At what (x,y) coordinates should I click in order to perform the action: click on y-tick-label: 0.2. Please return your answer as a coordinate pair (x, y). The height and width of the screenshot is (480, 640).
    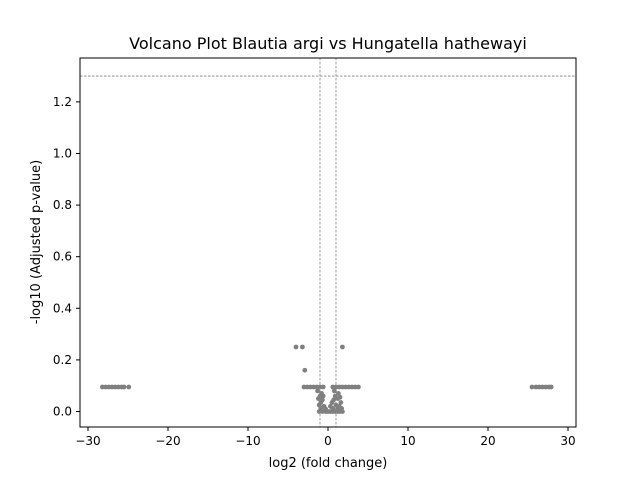
    Looking at the image, I should click on (62, 360).